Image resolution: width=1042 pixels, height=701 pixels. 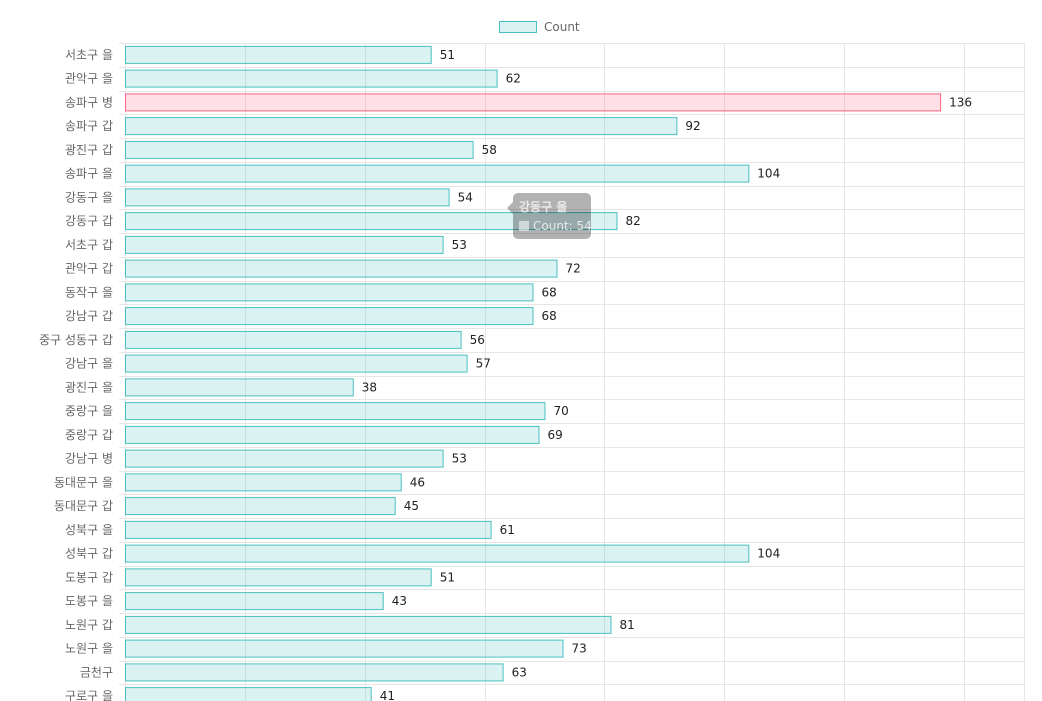 I want to click on category-label: 송파구 을, so click(x=89, y=174).